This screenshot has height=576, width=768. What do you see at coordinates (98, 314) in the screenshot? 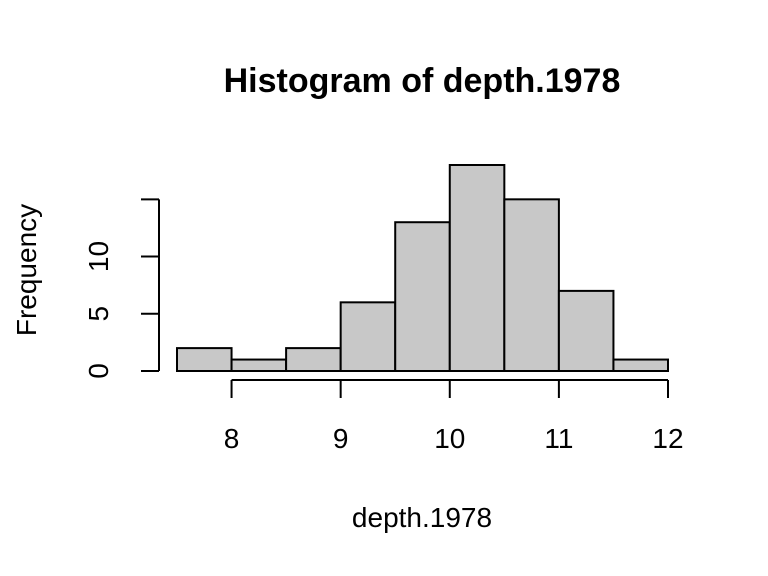
I see `y-tick-label: 5` at bounding box center [98, 314].